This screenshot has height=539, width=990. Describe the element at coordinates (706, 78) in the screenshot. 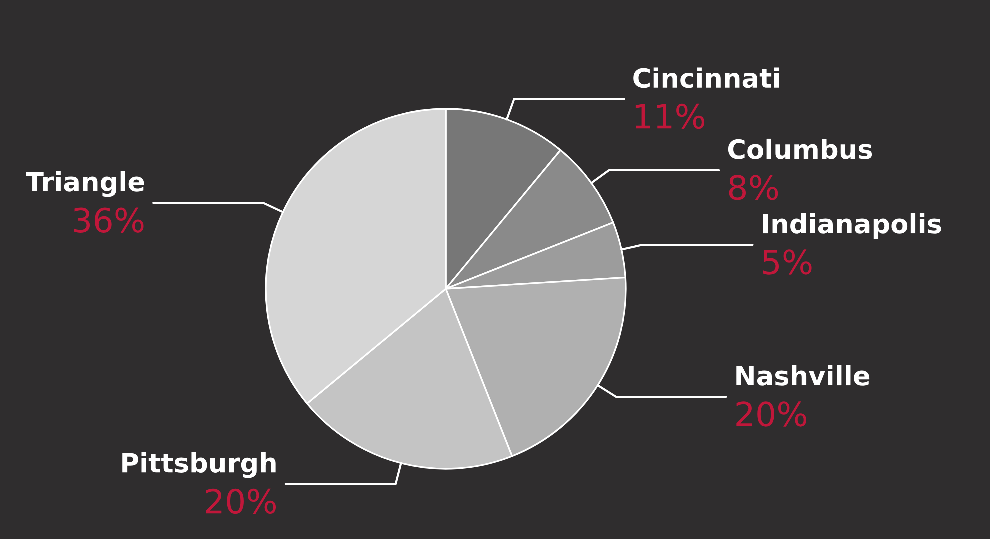

I see `slice-label: Cincinnati` at that location.